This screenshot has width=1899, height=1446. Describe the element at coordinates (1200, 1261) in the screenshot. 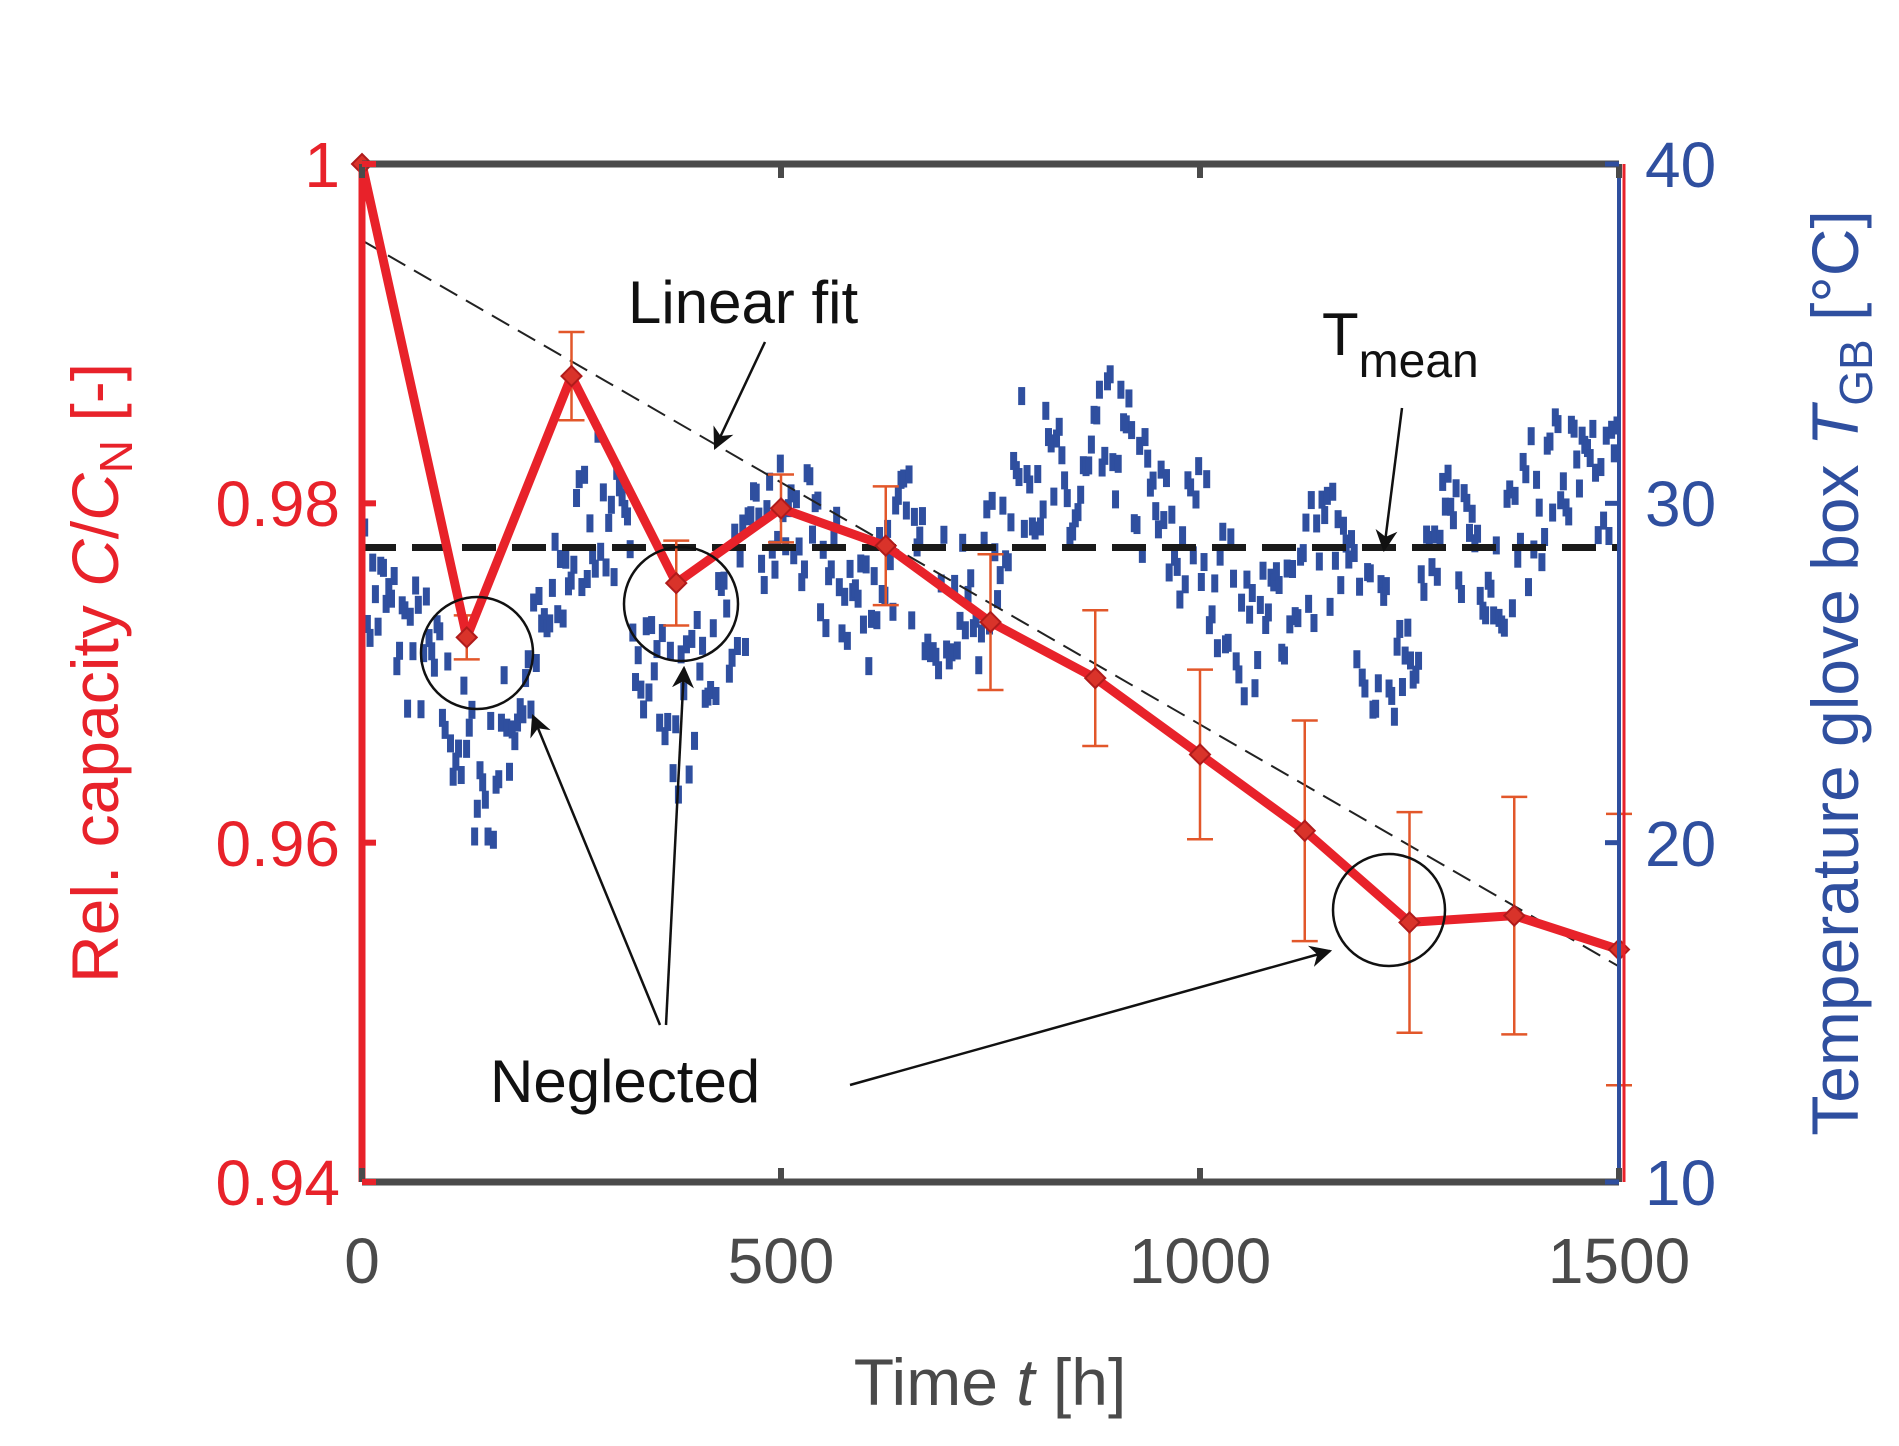

I see `x-tick-label: 1000` at that location.